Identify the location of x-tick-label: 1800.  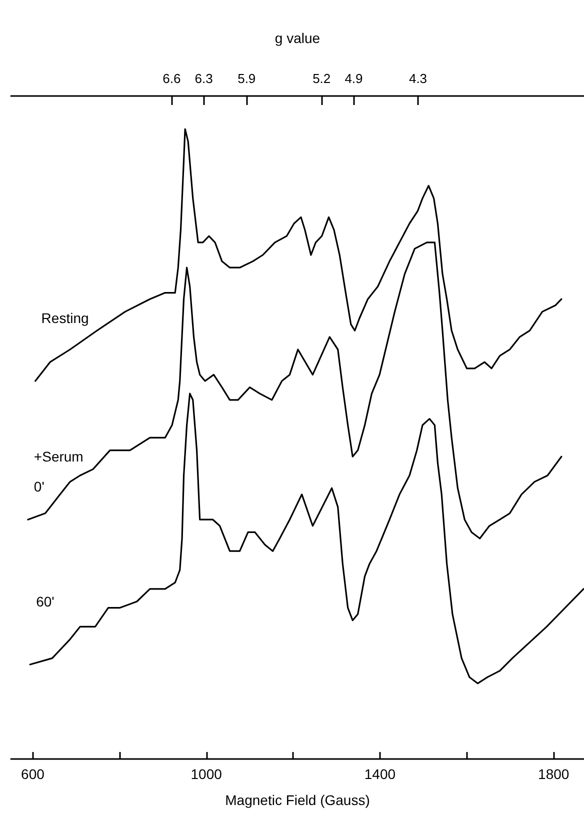
(554, 774).